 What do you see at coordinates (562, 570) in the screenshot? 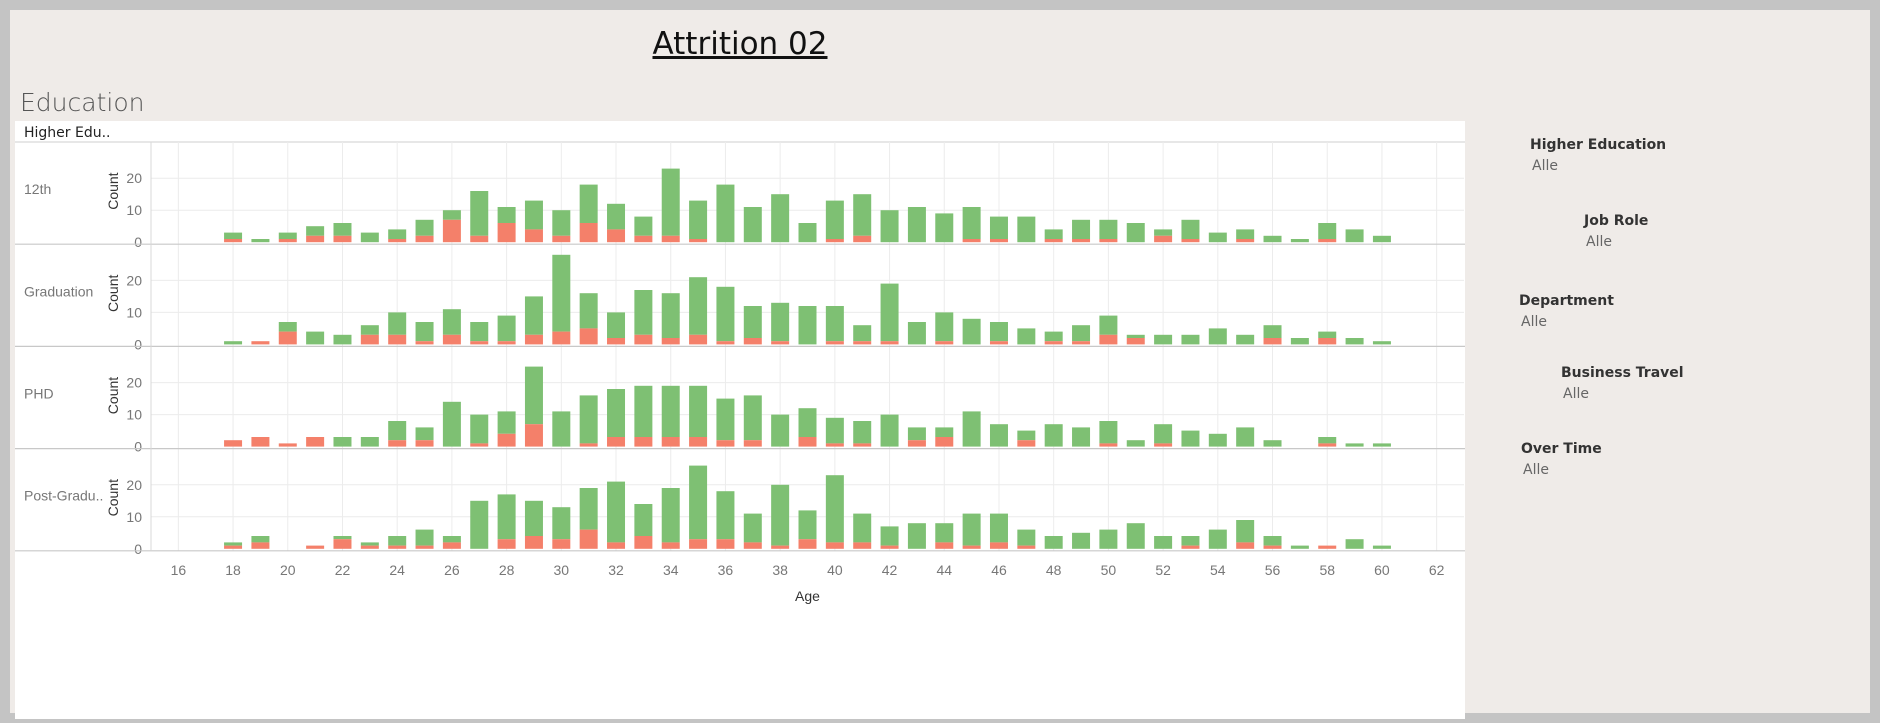
I see `x-tick-label: 30` at bounding box center [562, 570].